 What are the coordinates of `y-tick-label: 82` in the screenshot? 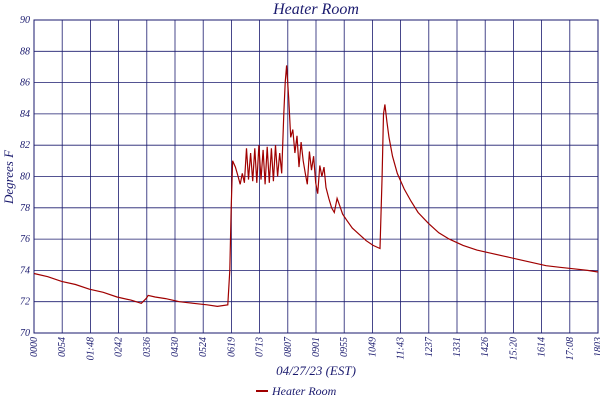 It's located at (25, 145).